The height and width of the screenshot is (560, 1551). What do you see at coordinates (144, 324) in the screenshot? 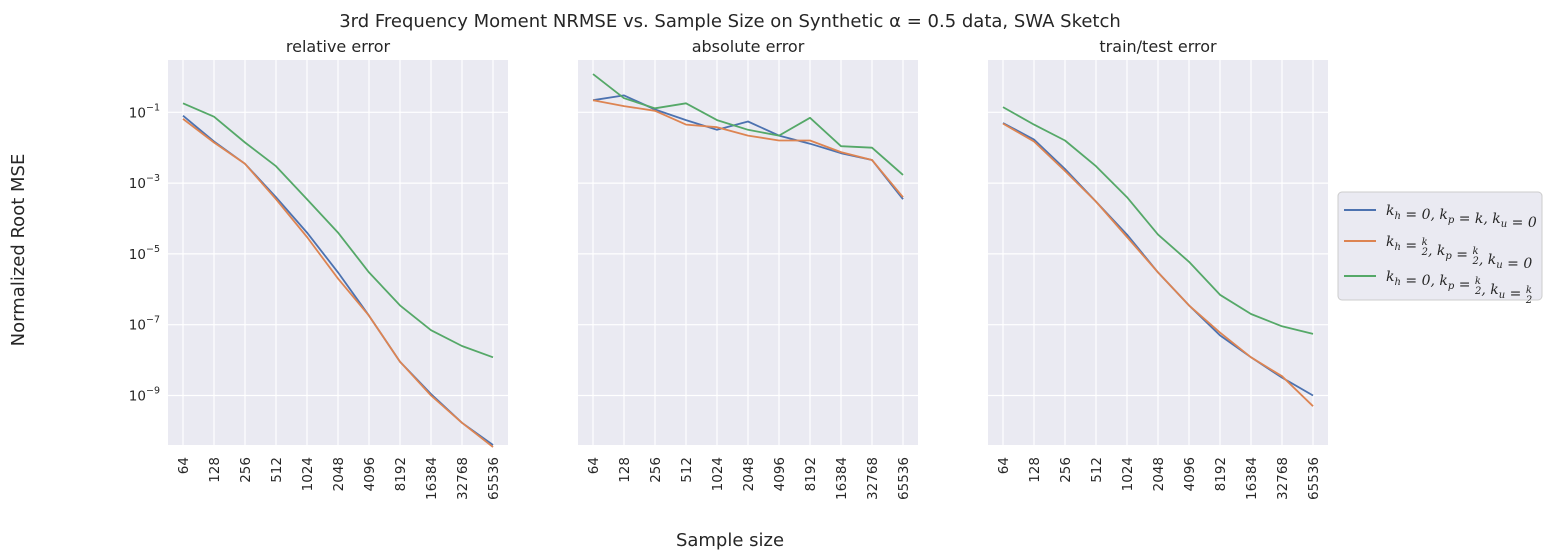
I see `y-tick-label: 10⁻⁷` at bounding box center [144, 324].